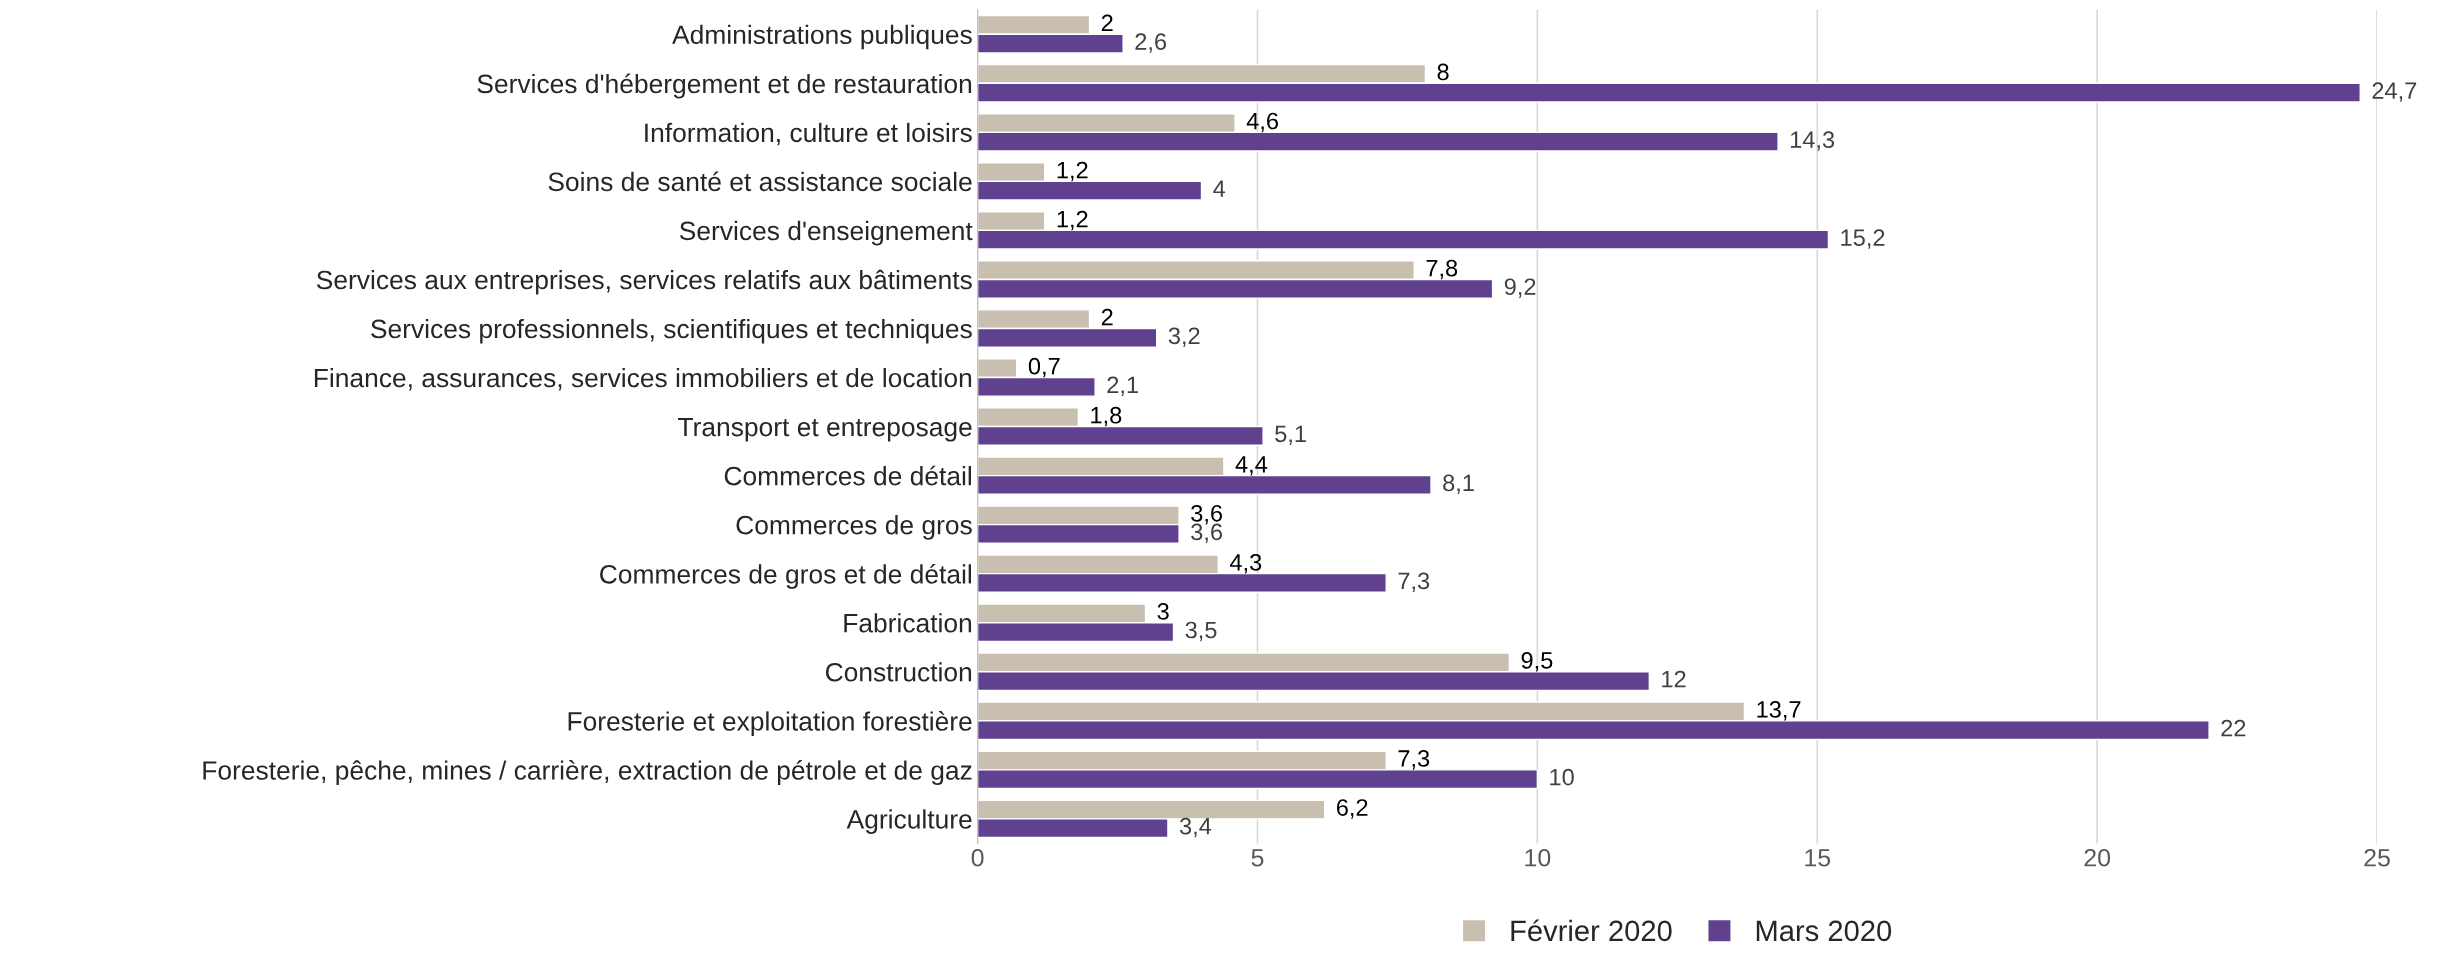 This screenshot has height=975, width=2444. I want to click on data-label: 7,8, so click(1442, 269).